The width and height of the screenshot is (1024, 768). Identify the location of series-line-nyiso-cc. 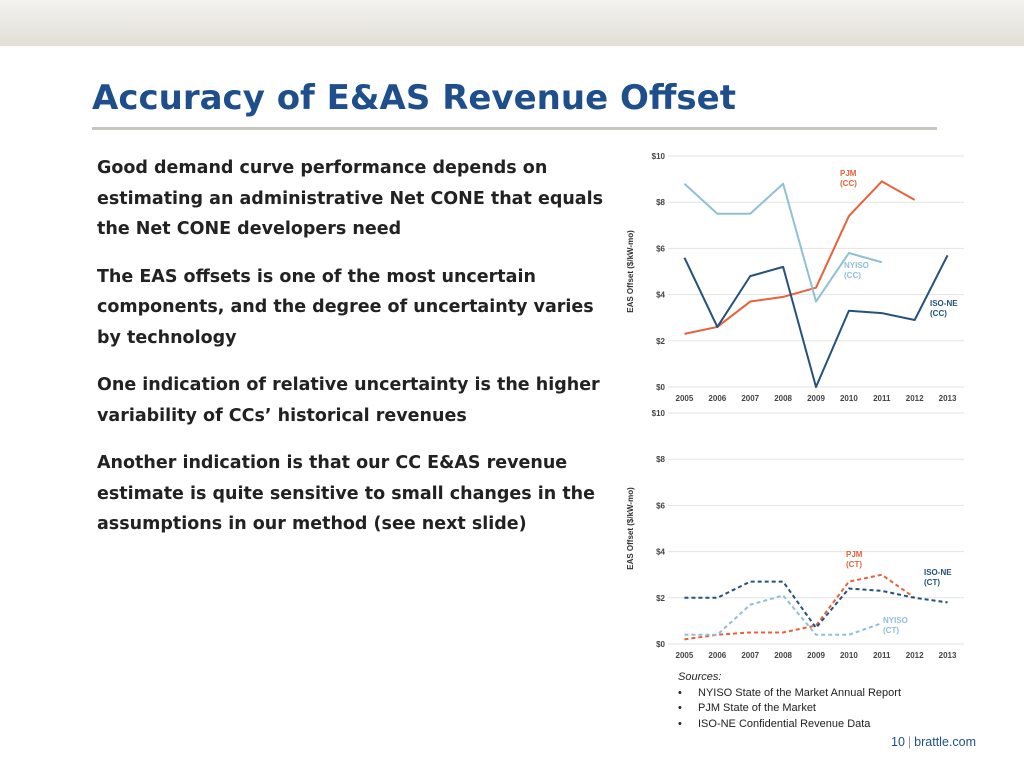
(783, 242).